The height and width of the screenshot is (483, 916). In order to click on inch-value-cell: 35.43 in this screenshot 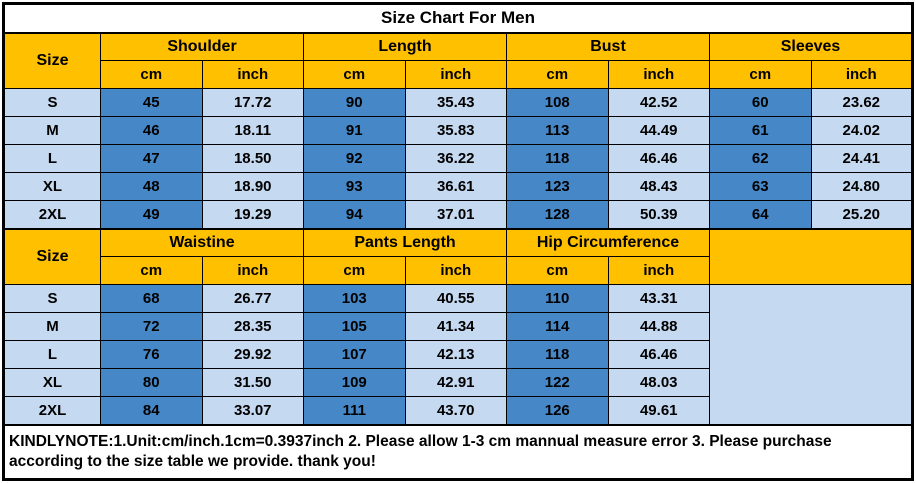, I will do `click(455, 102)`.